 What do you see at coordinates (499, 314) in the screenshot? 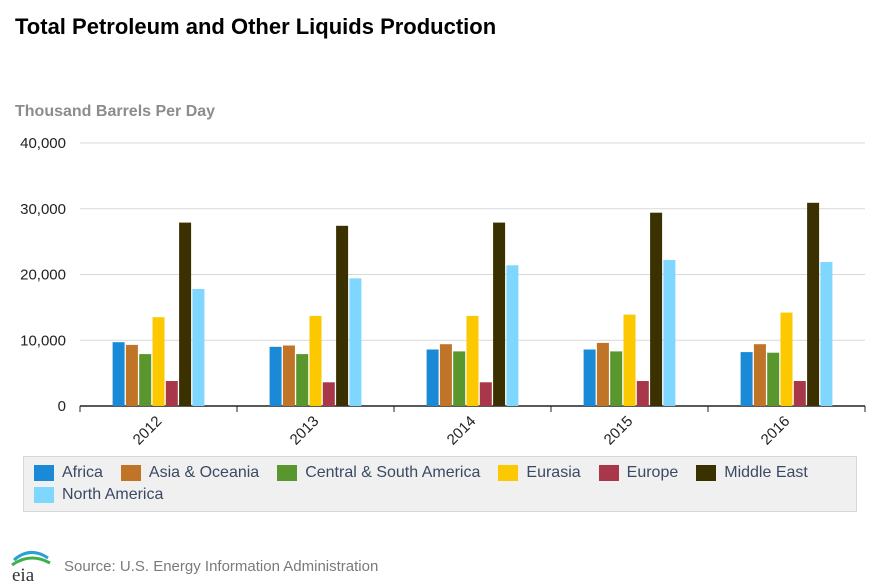
I see `bar-middle-east-2014` at bounding box center [499, 314].